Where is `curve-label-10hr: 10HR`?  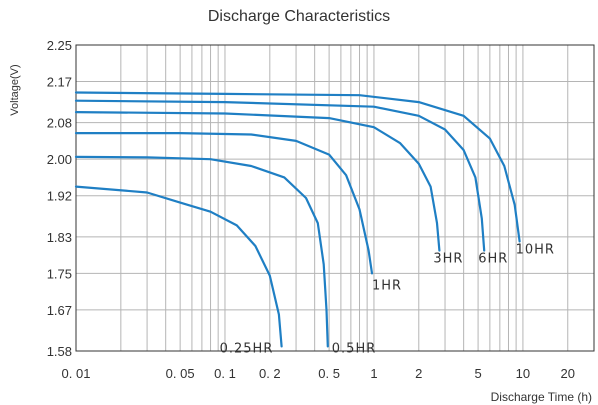 curve-label-10hr: 10HR is located at coordinates (535, 249).